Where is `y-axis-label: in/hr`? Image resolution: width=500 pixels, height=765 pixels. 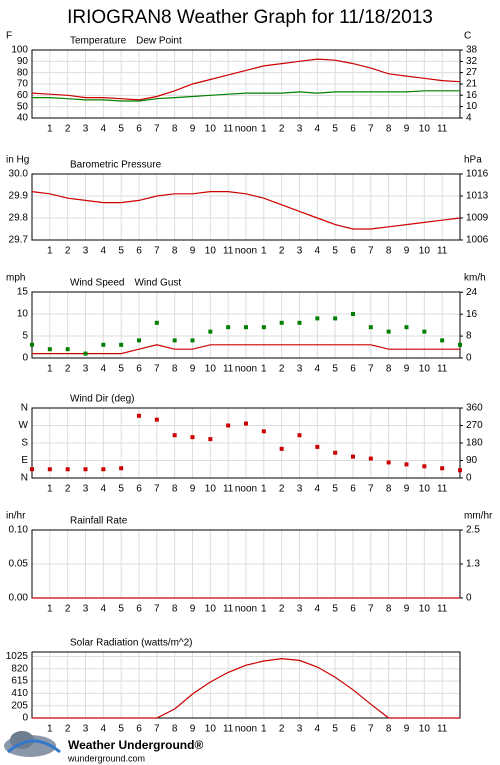
y-axis-label: in/hr is located at coordinates (16, 516).